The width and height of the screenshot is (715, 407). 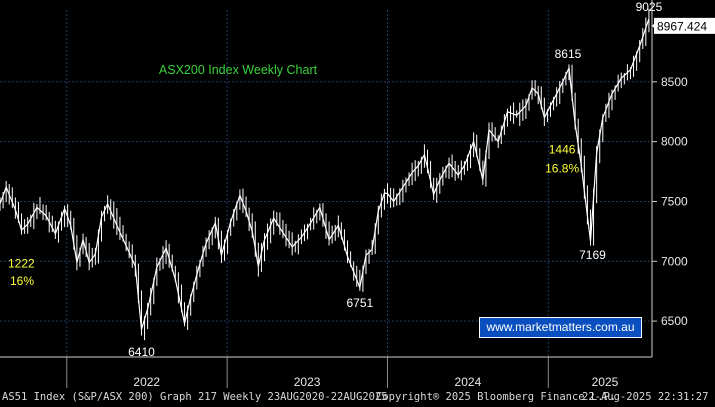 What do you see at coordinates (674, 142) in the screenshot?
I see `y-tick-label: 8000` at bounding box center [674, 142].